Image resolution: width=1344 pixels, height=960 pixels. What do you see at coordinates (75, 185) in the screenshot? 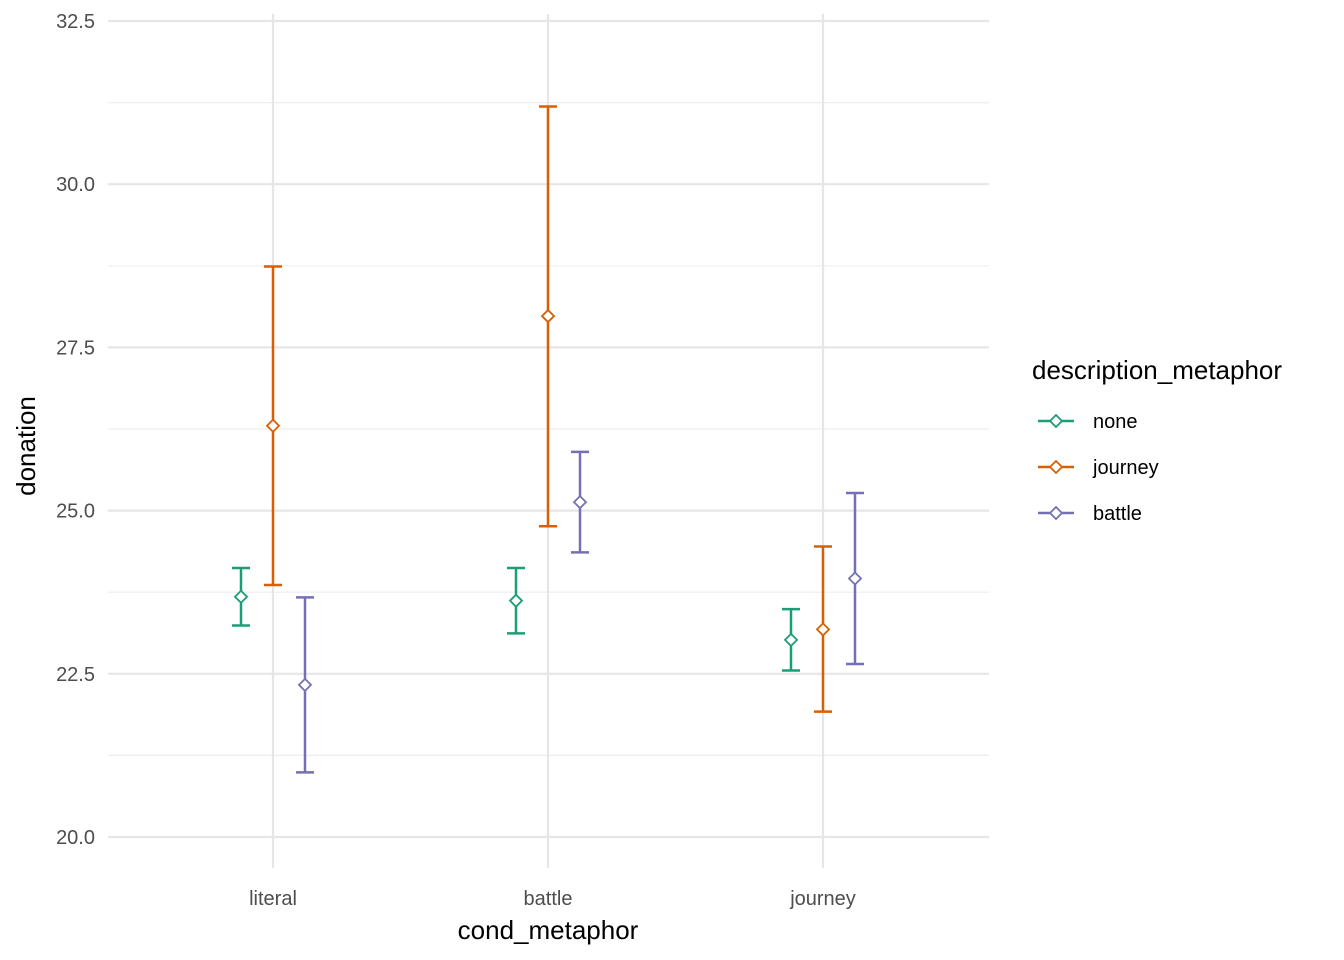
I see `y-tick-label: 30.0` at bounding box center [75, 185].